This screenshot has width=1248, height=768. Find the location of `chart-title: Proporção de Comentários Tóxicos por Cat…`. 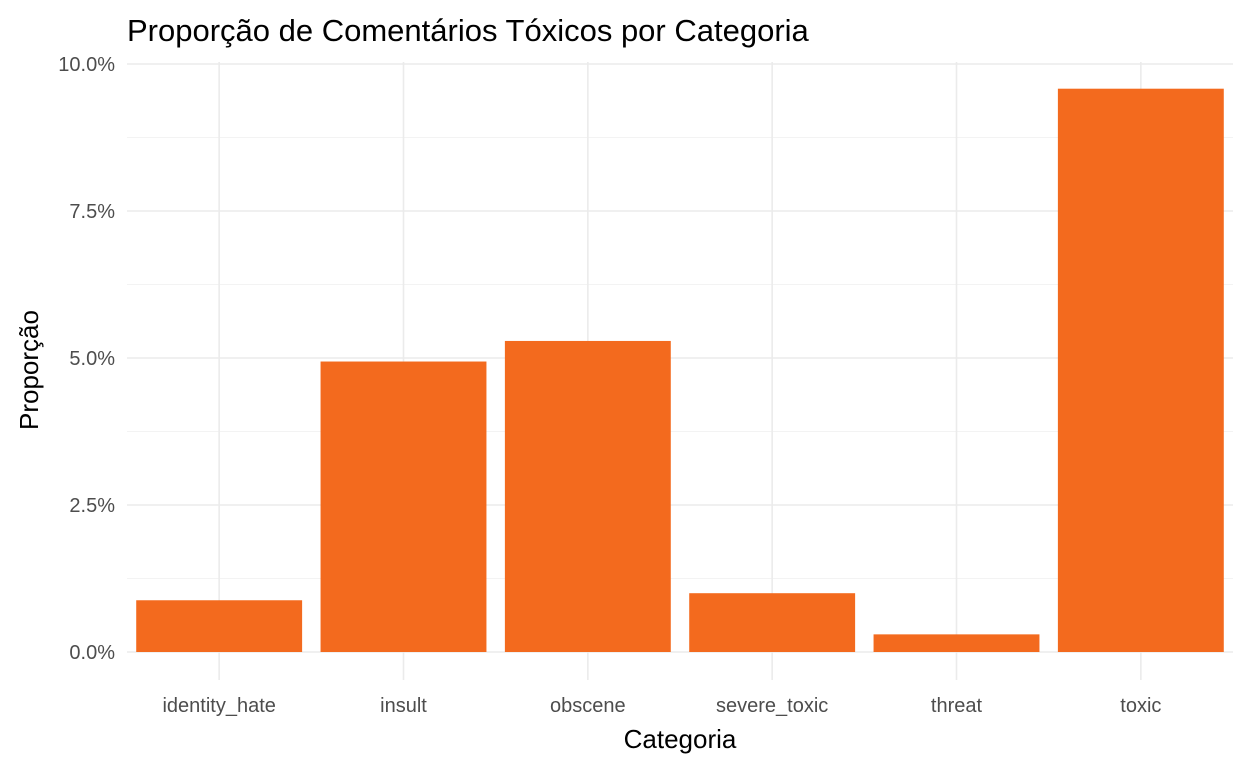

chart-title: Proporção de Comentários Tóxicos por Cat… is located at coordinates (468, 30).